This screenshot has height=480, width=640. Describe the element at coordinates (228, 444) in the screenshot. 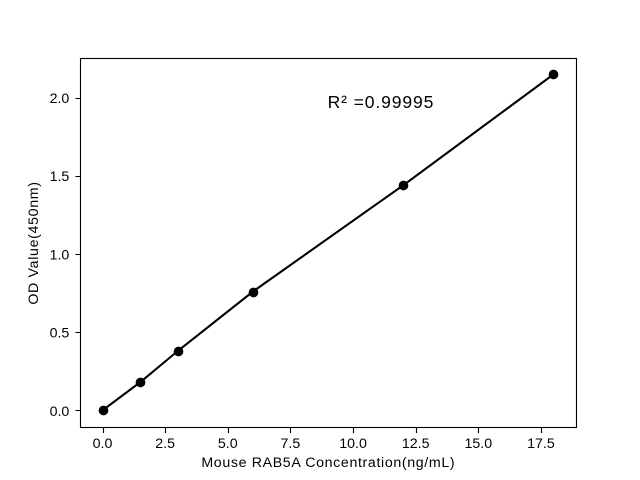

I see `svg-text: 5.0` at that location.